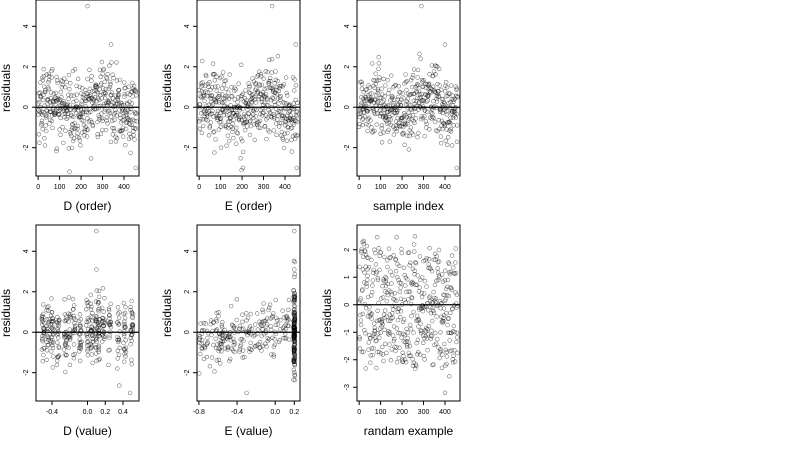 This screenshot has width=800, height=450. What do you see at coordinates (26, 26) in the screenshot?
I see `y-tick-label: 4` at bounding box center [26, 26].